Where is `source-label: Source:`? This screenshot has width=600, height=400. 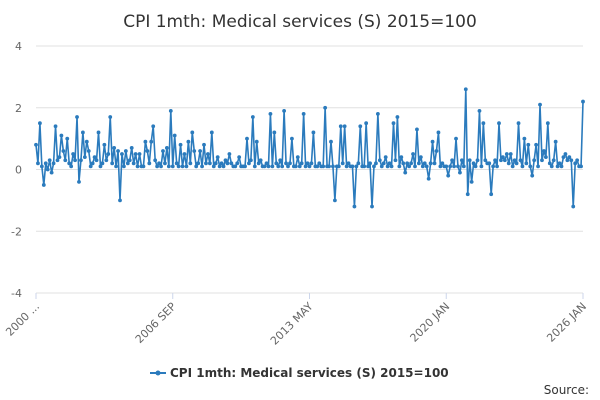
source-label: Source: is located at coordinates (566, 390).